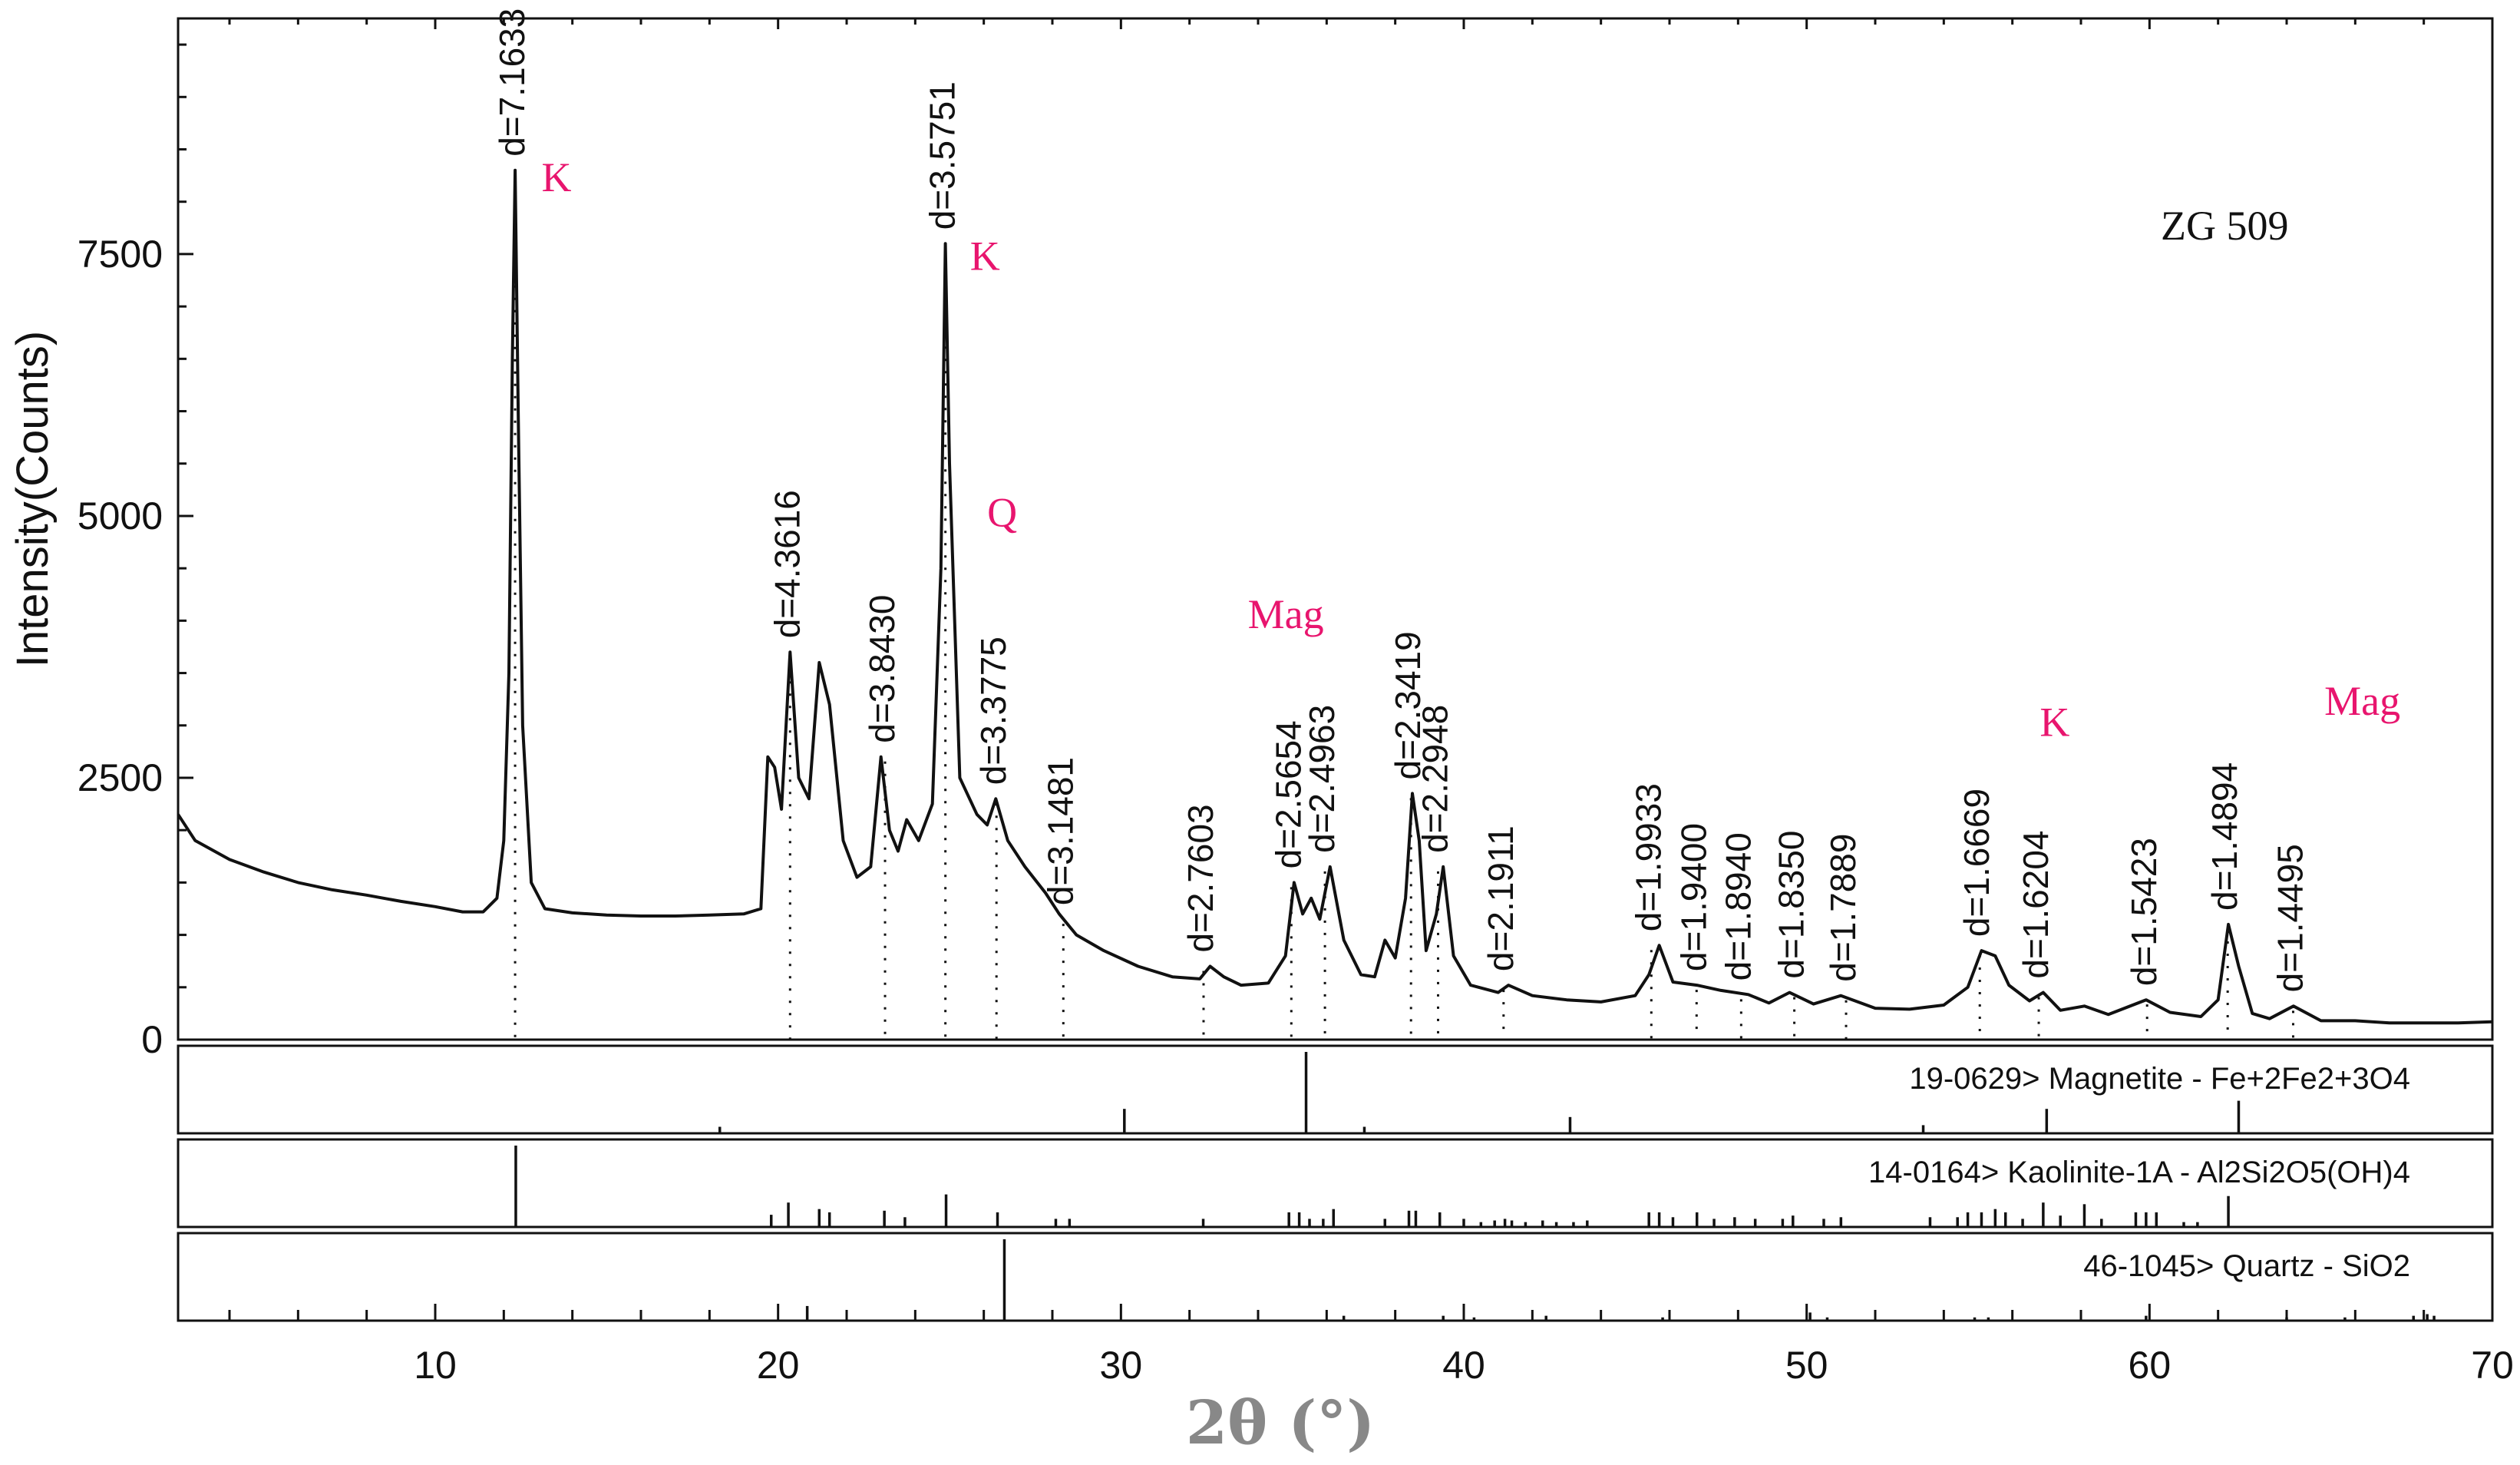 Image resolution: width=2520 pixels, height=1465 pixels. What do you see at coordinates (1322, 779) in the screenshot?
I see `d-spacing-label: d=2.4963` at bounding box center [1322, 779].